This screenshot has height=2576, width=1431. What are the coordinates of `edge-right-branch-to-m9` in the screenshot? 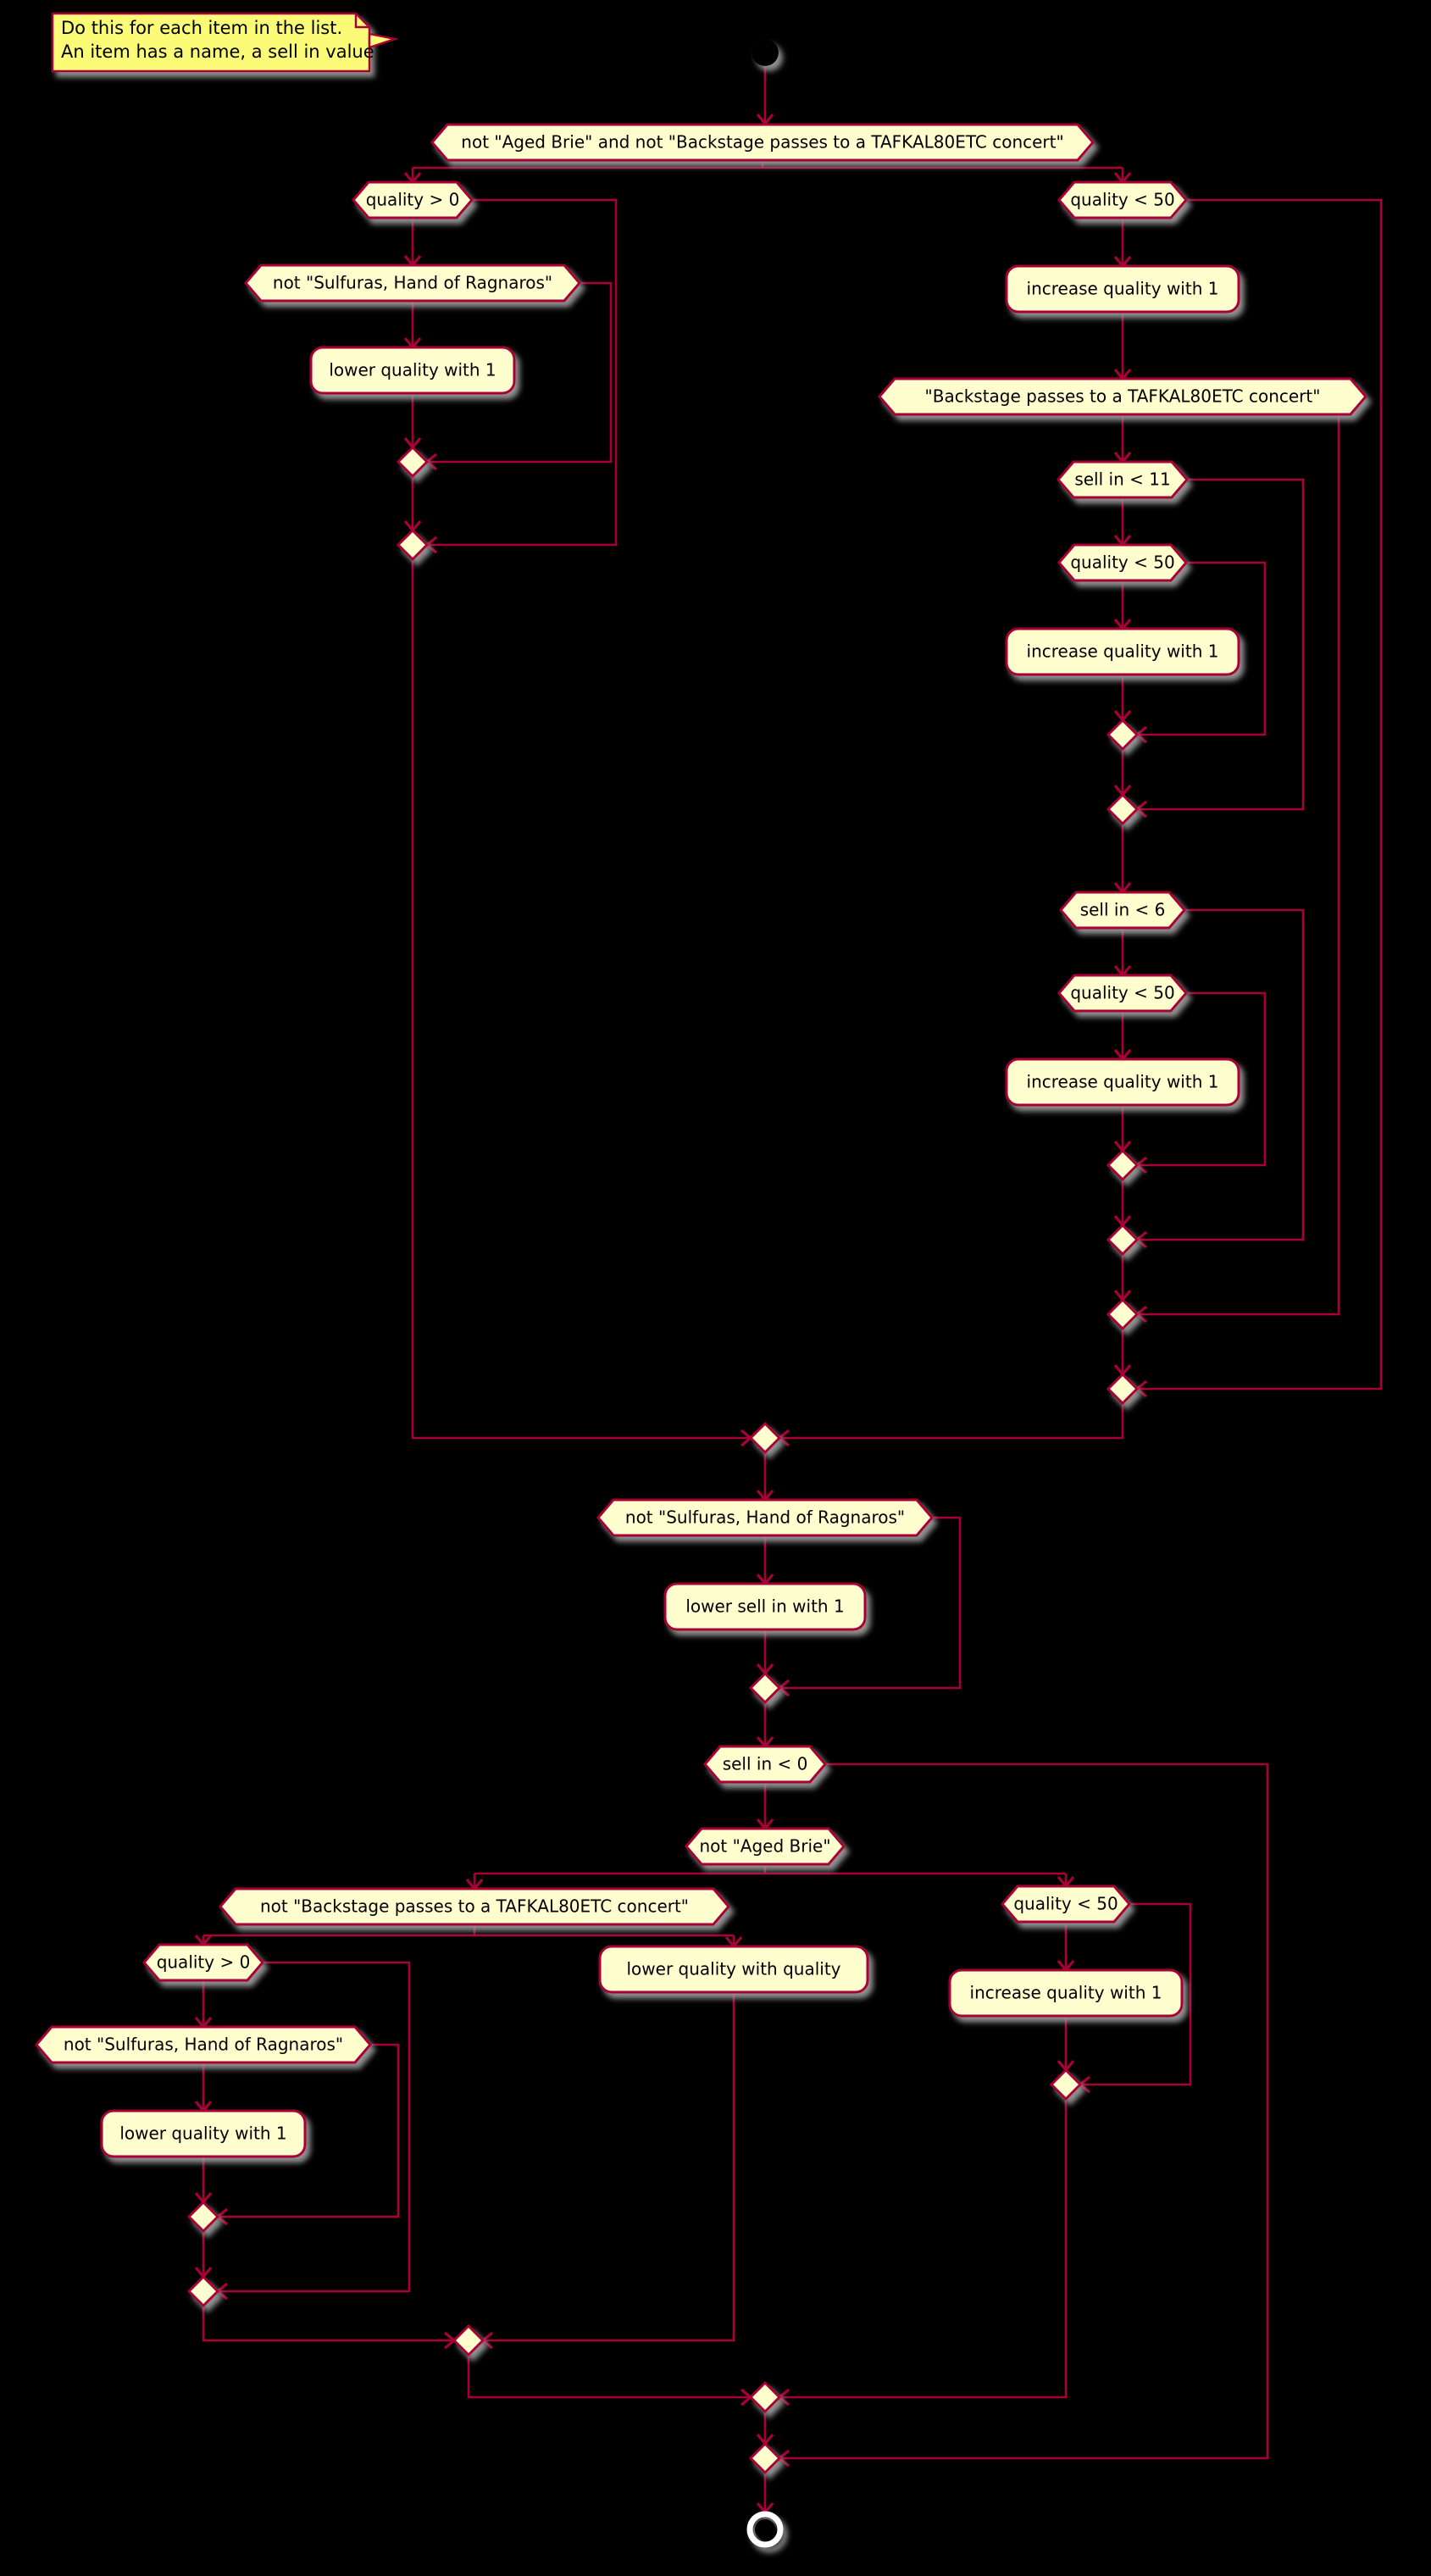 It's located at (952, 1421).